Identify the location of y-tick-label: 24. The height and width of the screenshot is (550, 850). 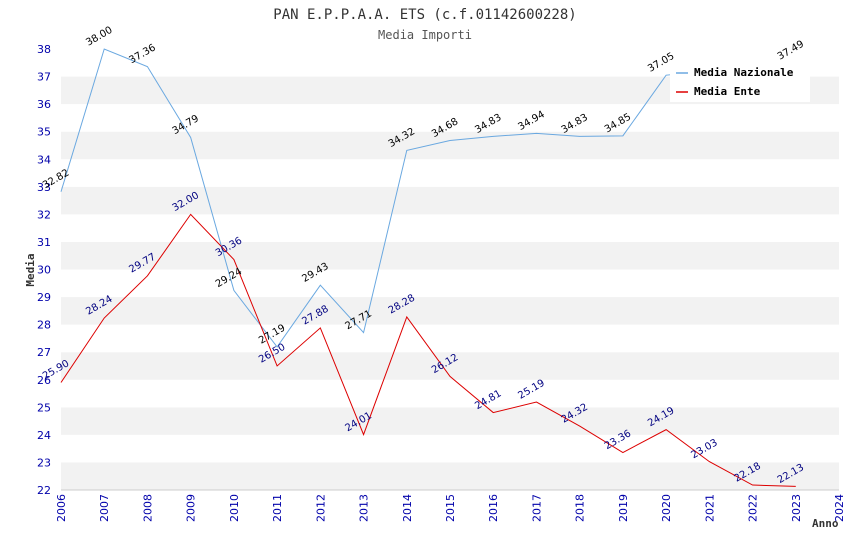
(44, 435).